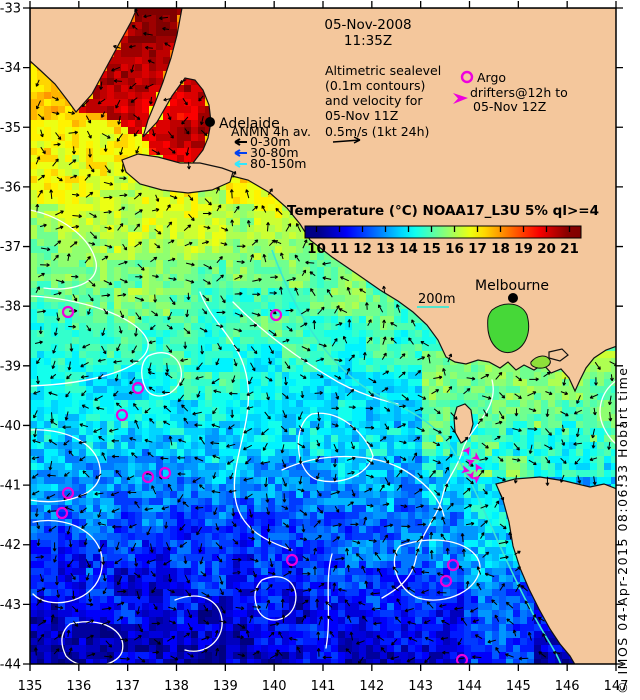 Image resolution: width=640 pixels, height=700 pixels. I want to click on anmn-item-30-80m: 30-80m, so click(274, 152).